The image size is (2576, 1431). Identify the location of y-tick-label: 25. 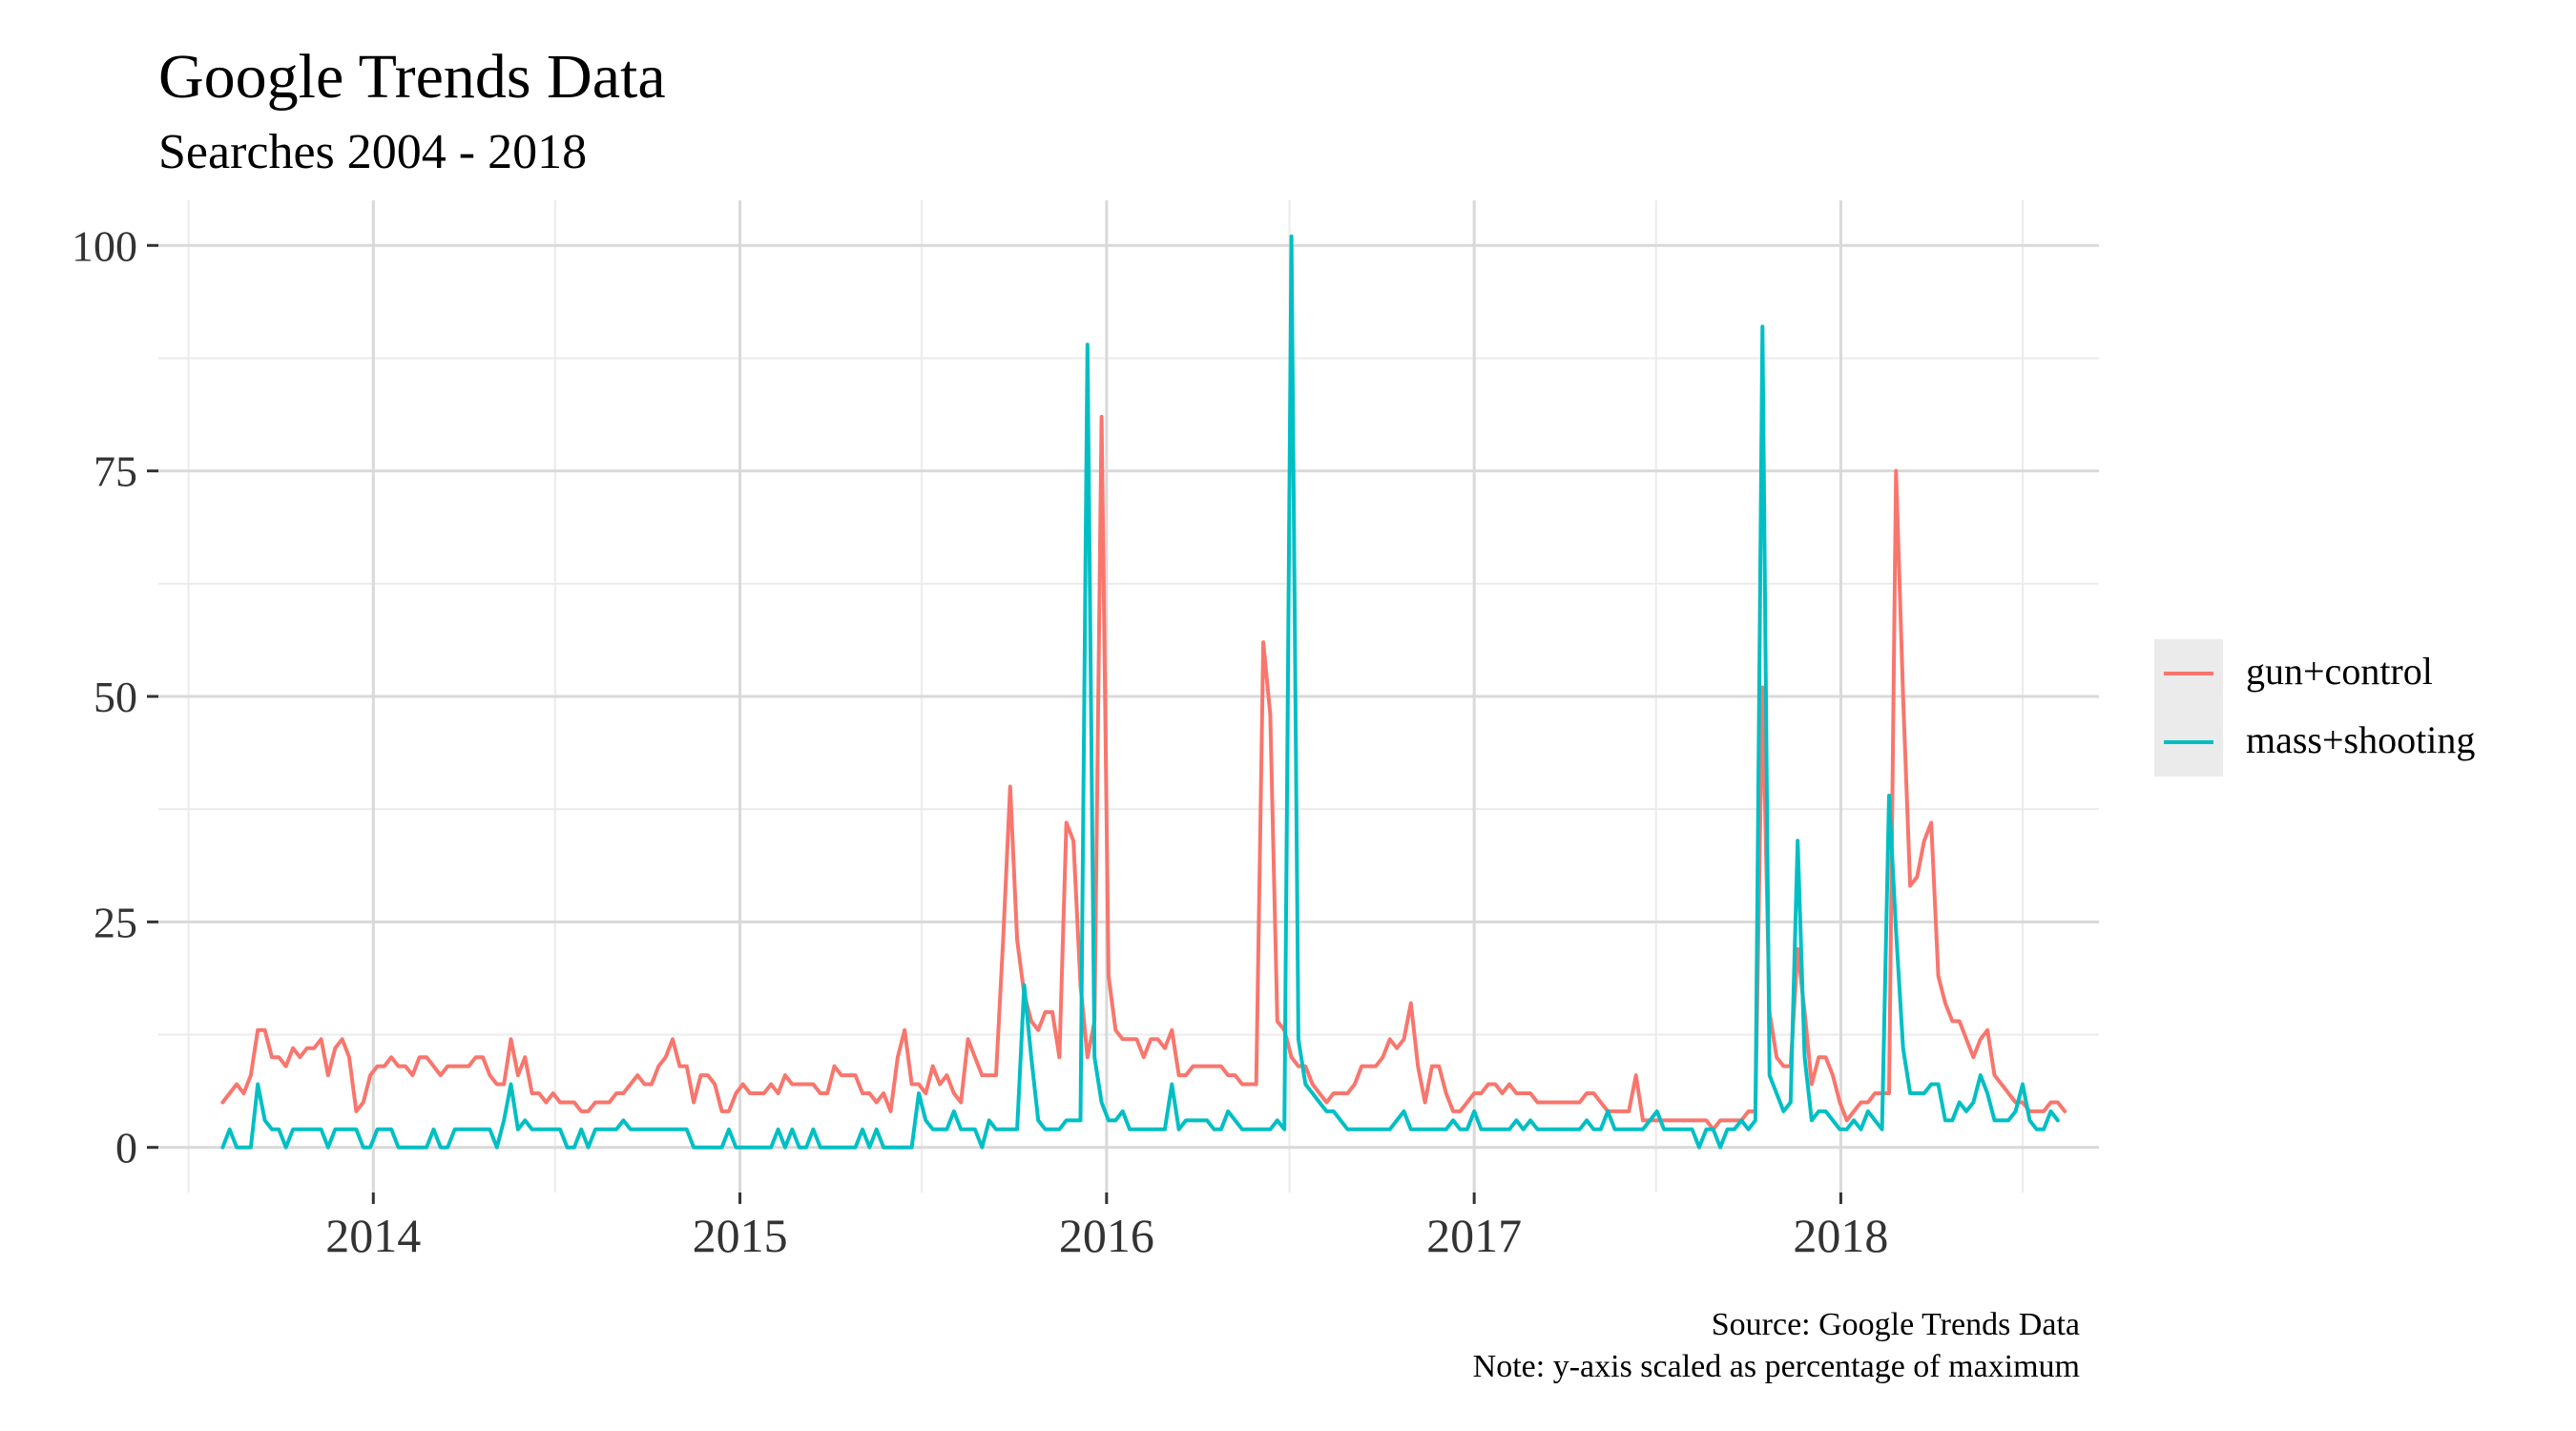
(115, 922).